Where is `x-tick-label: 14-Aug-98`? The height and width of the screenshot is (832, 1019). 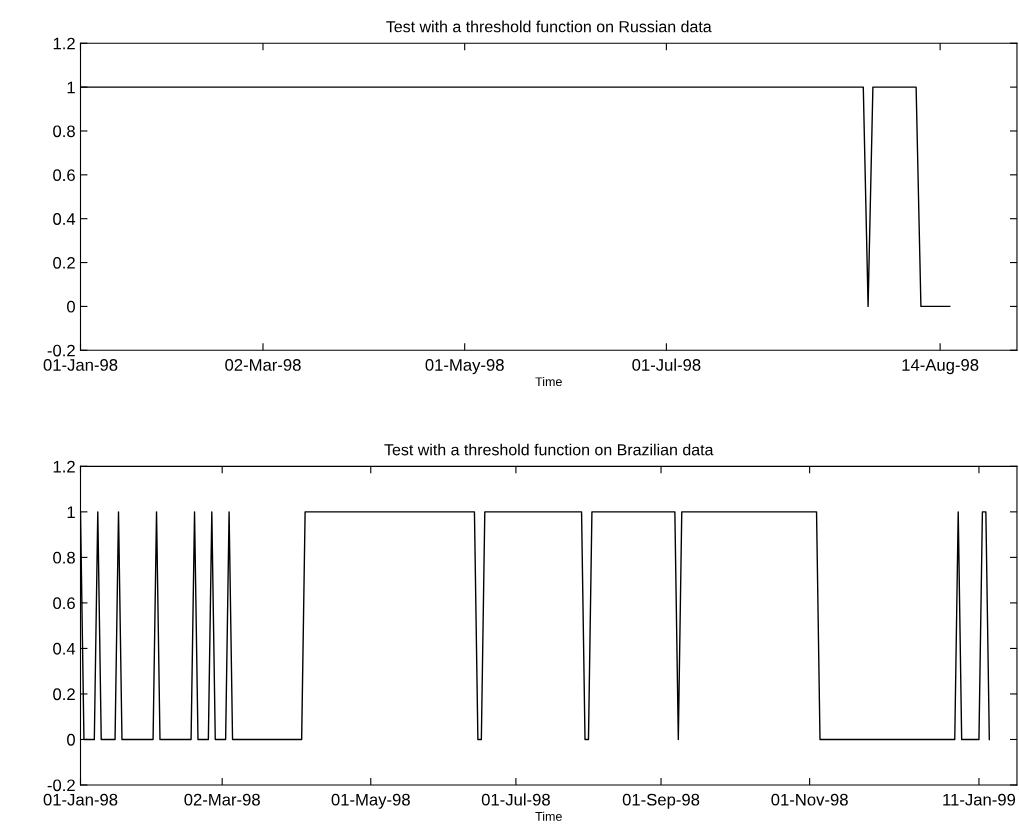 x-tick-label: 14-Aug-98 is located at coordinates (940, 367).